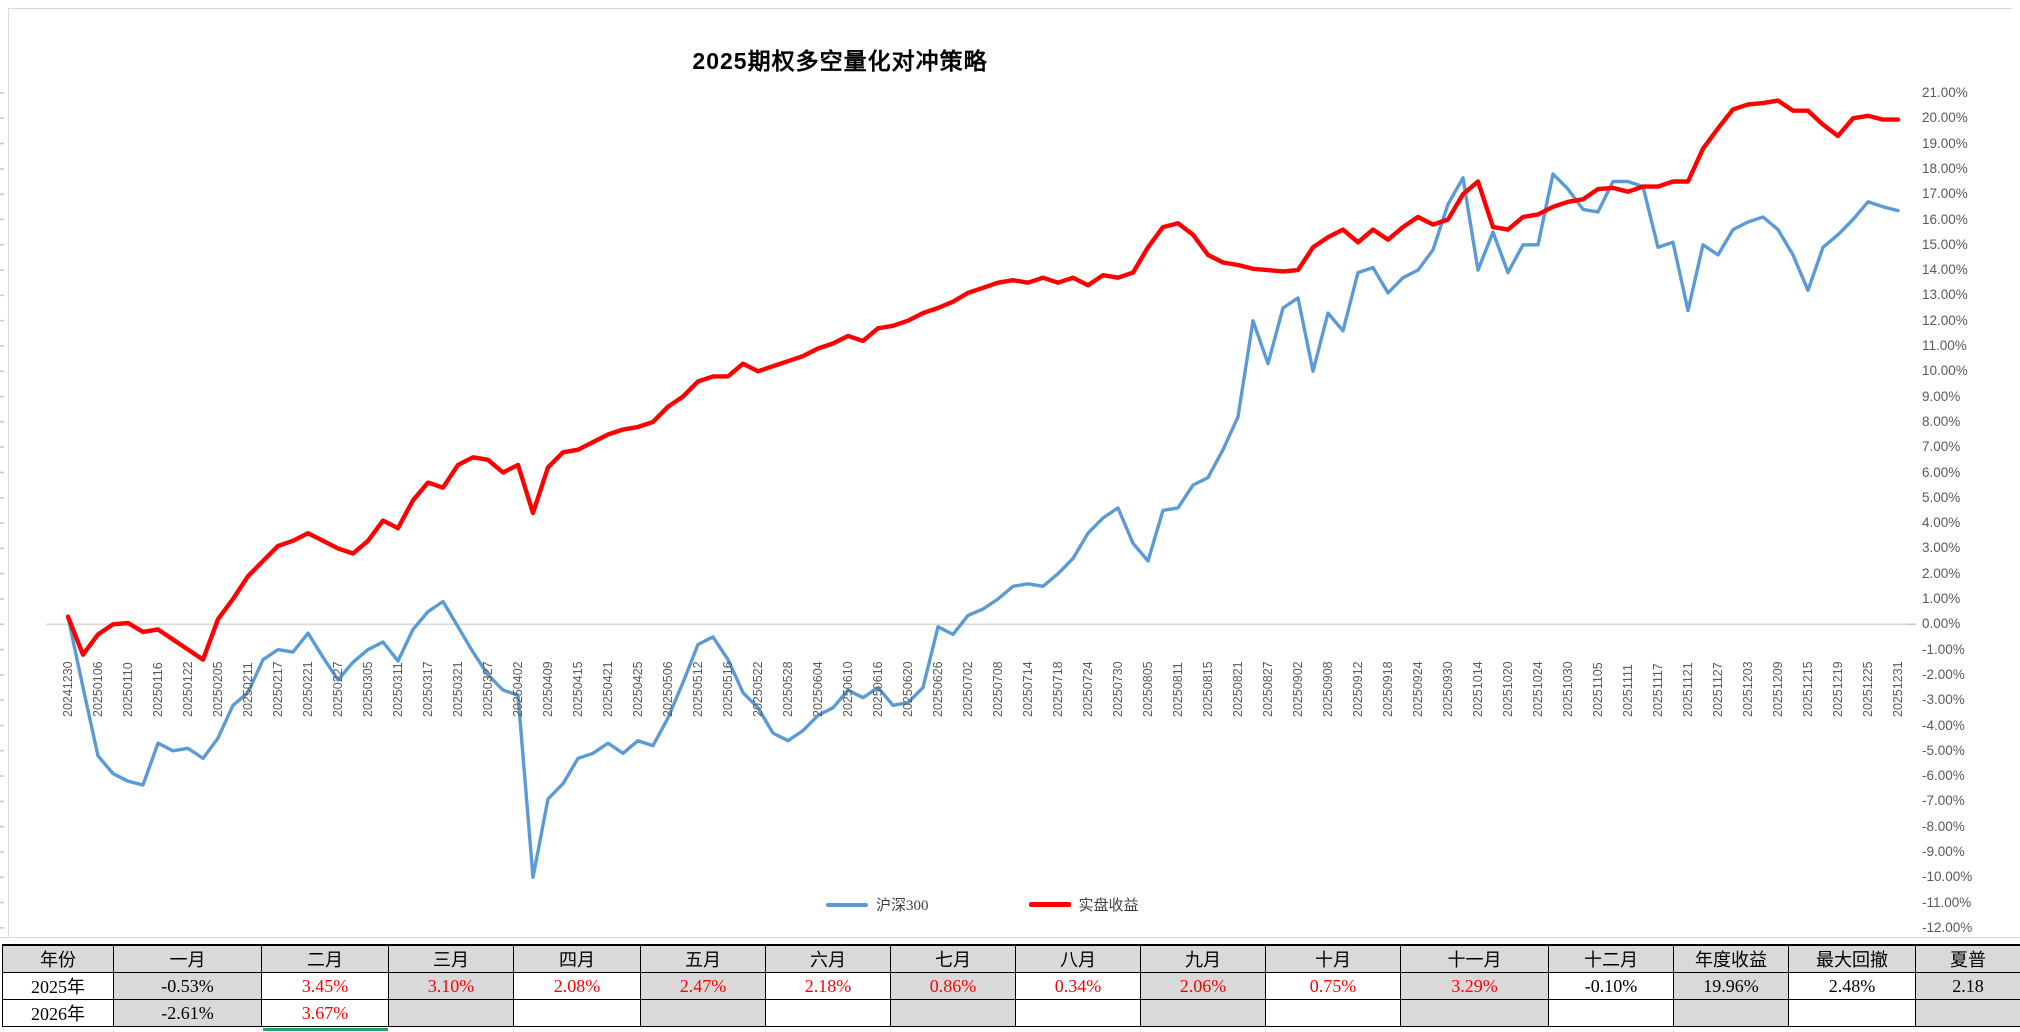 The height and width of the screenshot is (1032, 2020). What do you see at coordinates (877, 904) in the screenshot?
I see `legend-item-csi300: 沪深300` at bounding box center [877, 904].